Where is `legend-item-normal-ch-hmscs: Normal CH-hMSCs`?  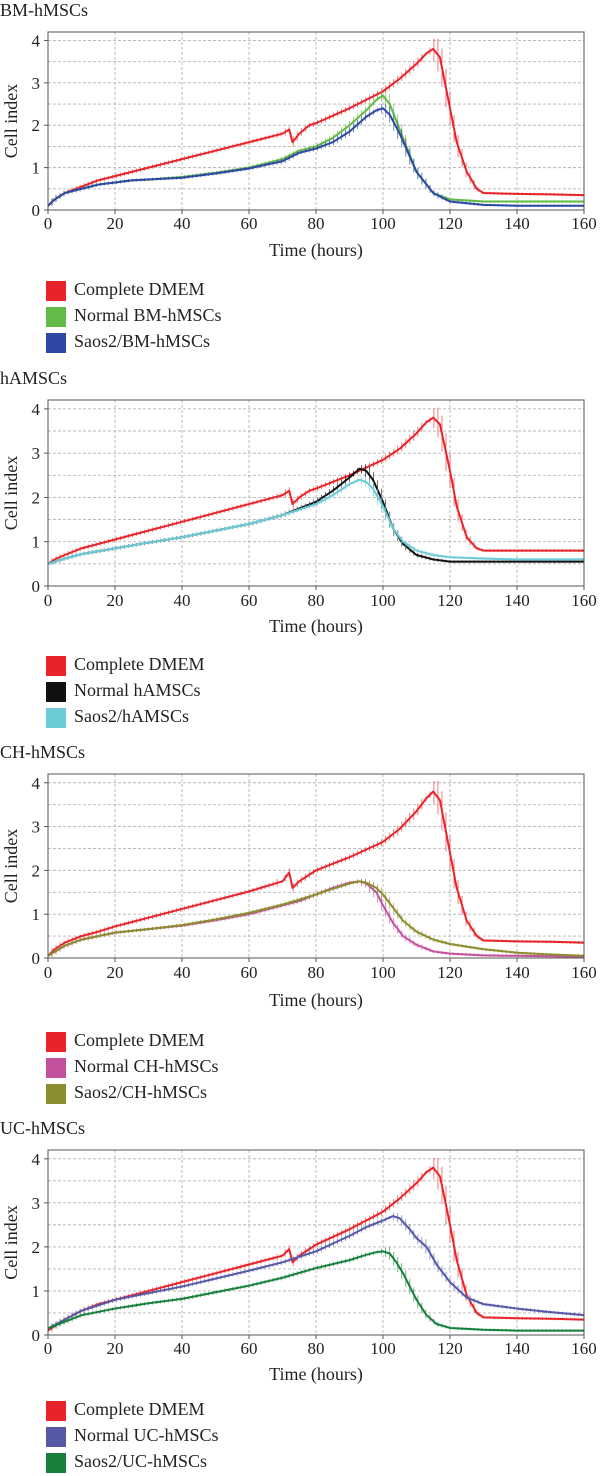 legend-item-normal-ch-hmscs: Normal CH-hMSCs is located at coordinates (246, 1068).